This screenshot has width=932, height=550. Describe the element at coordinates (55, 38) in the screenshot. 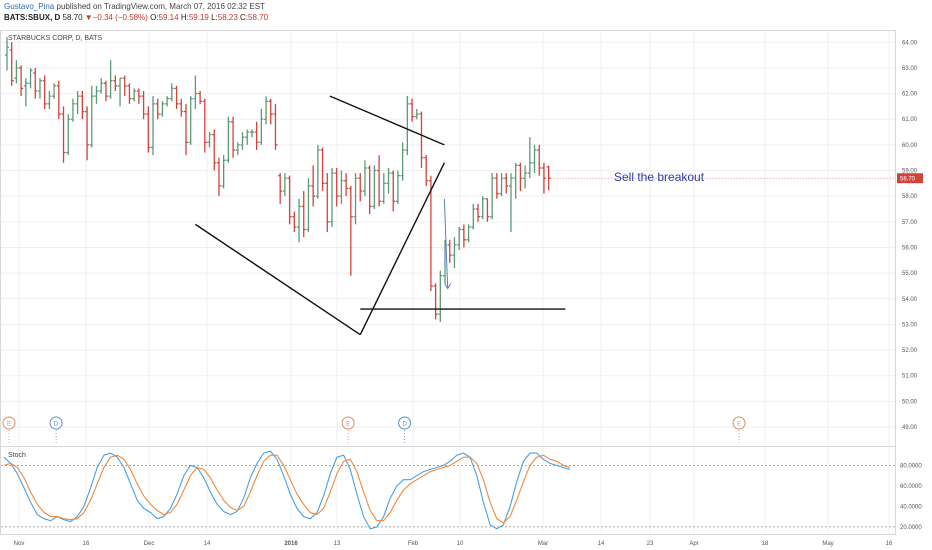

I see `chart-title: STARBUCKS CORP, D, BATS` at that location.